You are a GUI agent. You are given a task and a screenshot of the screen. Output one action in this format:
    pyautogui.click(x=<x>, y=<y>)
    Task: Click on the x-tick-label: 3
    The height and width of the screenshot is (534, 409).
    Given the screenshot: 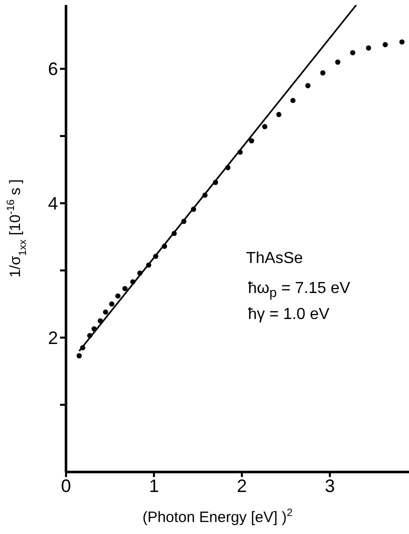 What is the action you would take?
    pyautogui.click(x=329, y=486)
    